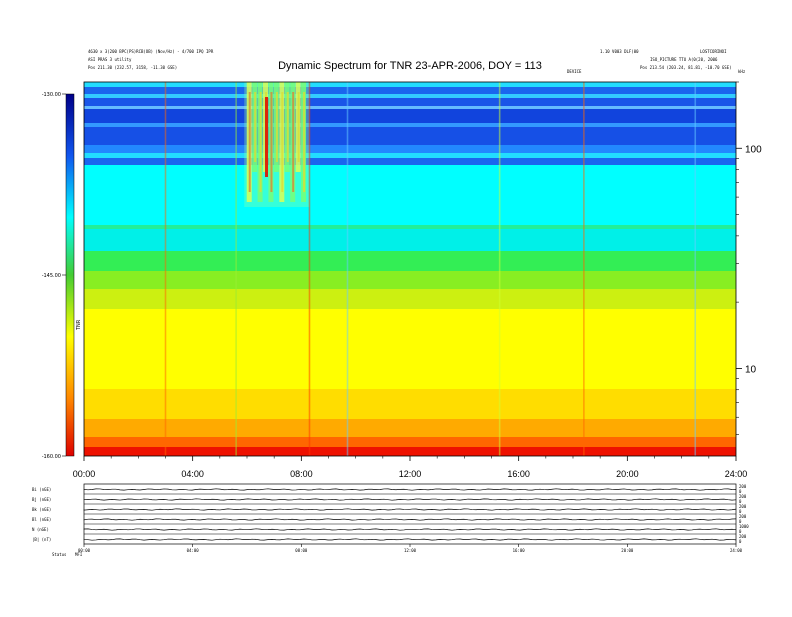 The width and height of the screenshot is (792, 617). Describe the element at coordinates (410, 467) in the screenshot. I see `x-axis-ticks: 00:00 04:00 08:00 12:00 16:00 20:00 24:00` at that location.